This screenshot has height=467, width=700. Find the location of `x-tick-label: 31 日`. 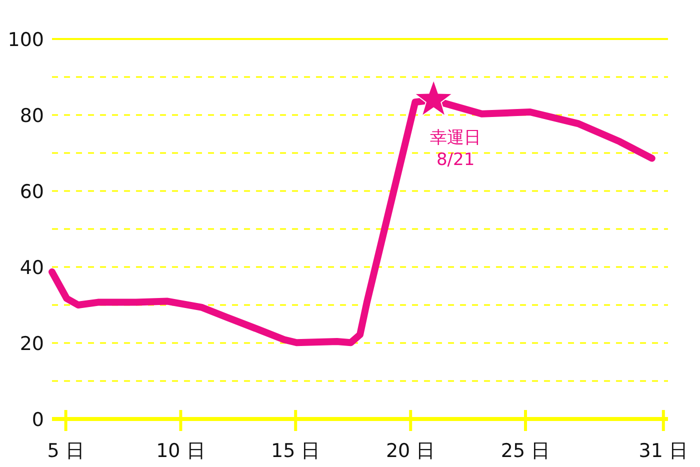

x-tick-label: 31 日 is located at coordinates (663, 451).